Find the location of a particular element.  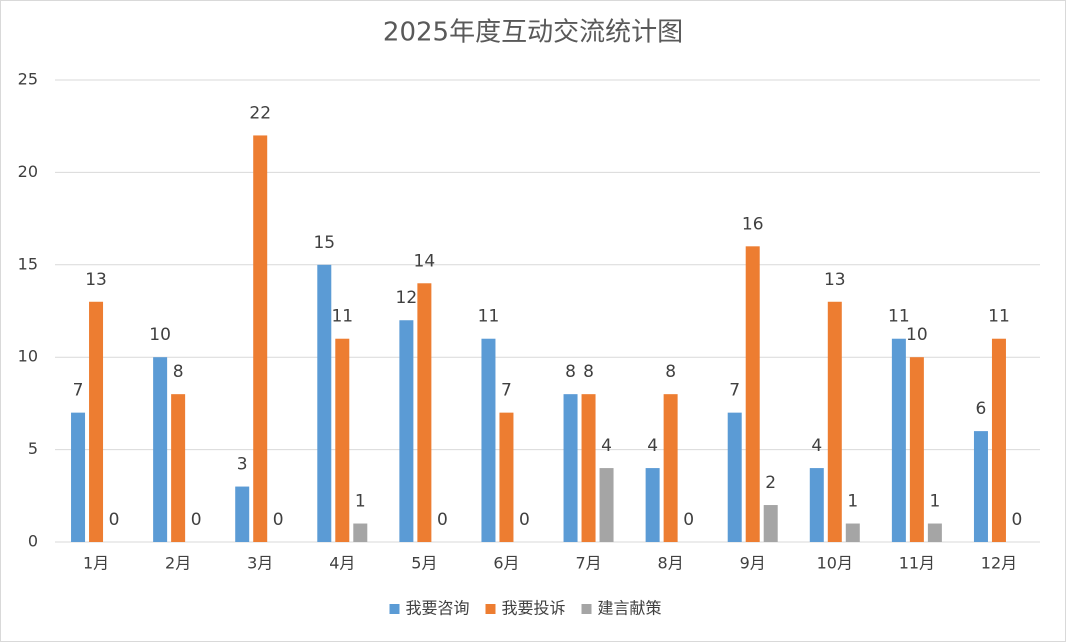

data-label: 2 is located at coordinates (770, 483).